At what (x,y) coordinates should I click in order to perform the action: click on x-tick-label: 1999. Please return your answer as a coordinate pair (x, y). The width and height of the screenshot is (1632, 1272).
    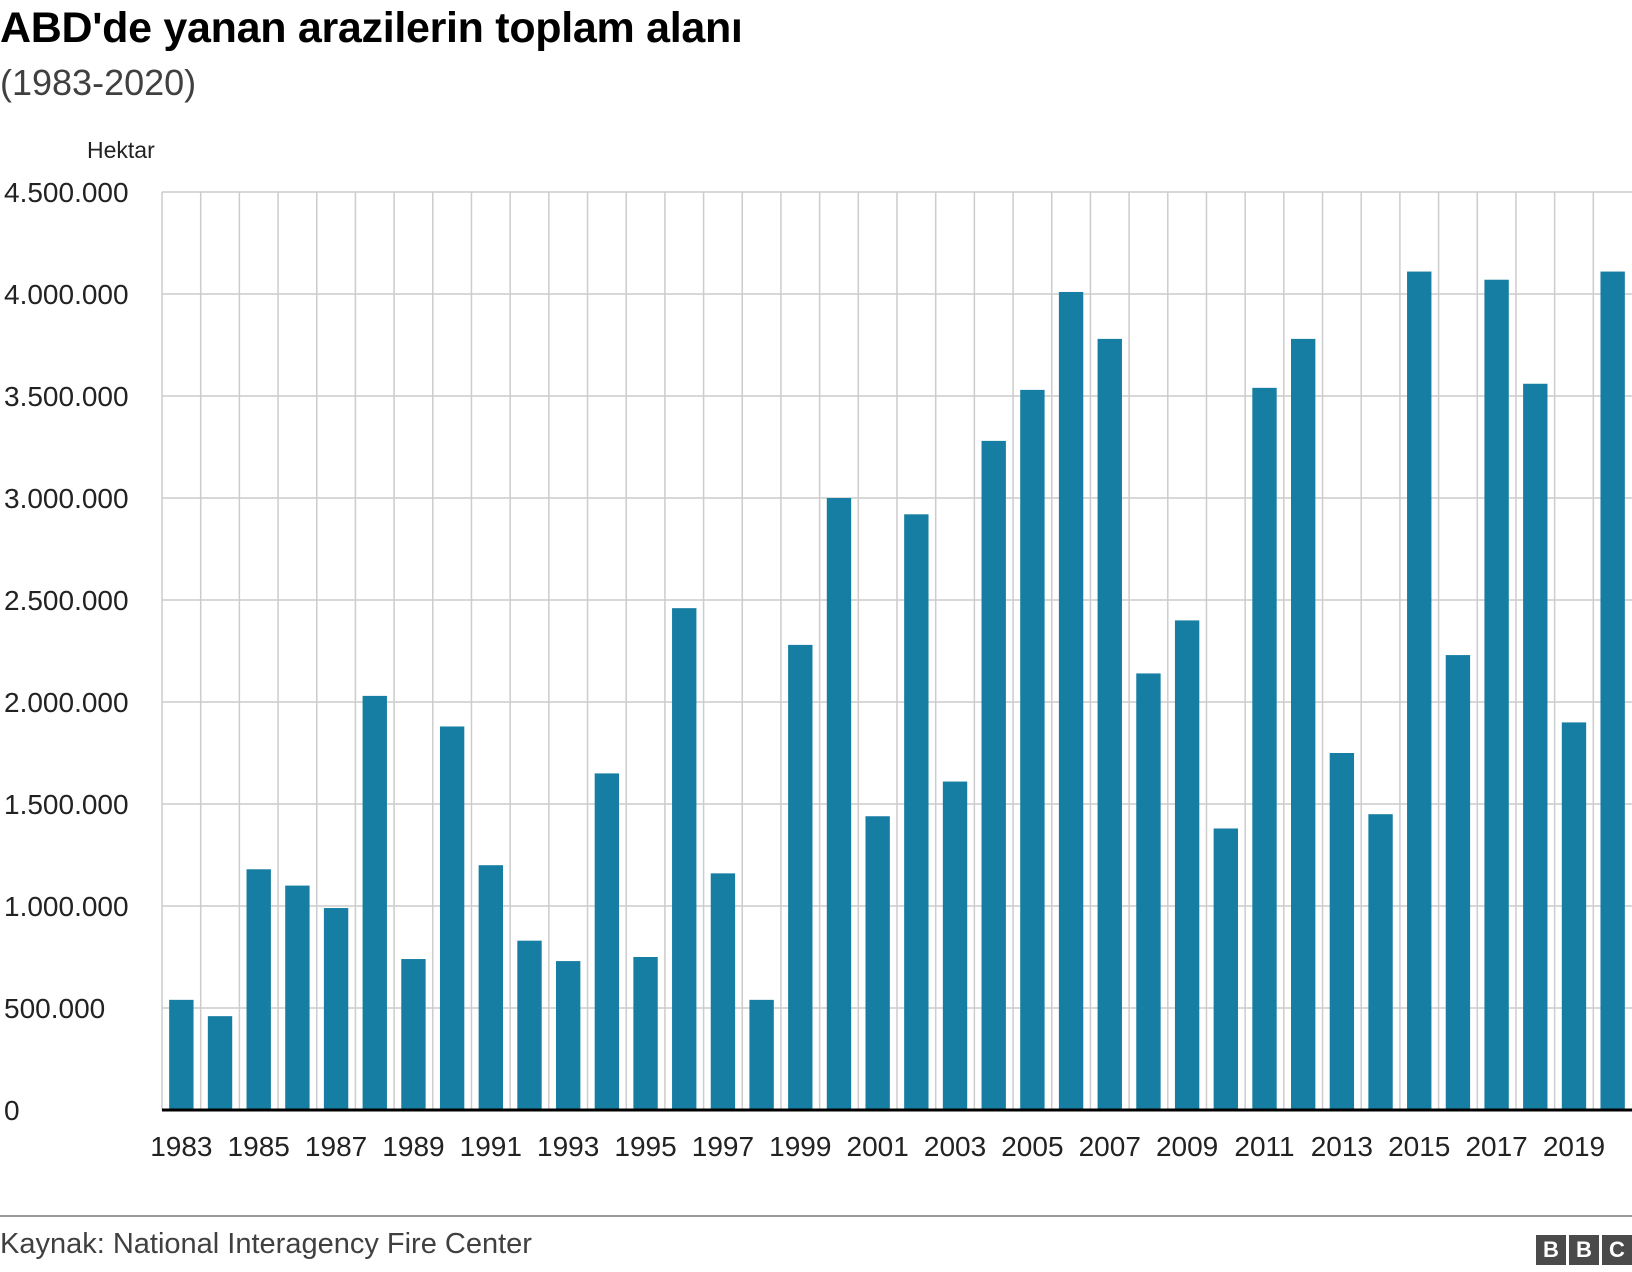
    Looking at the image, I should click on (800, 1146).